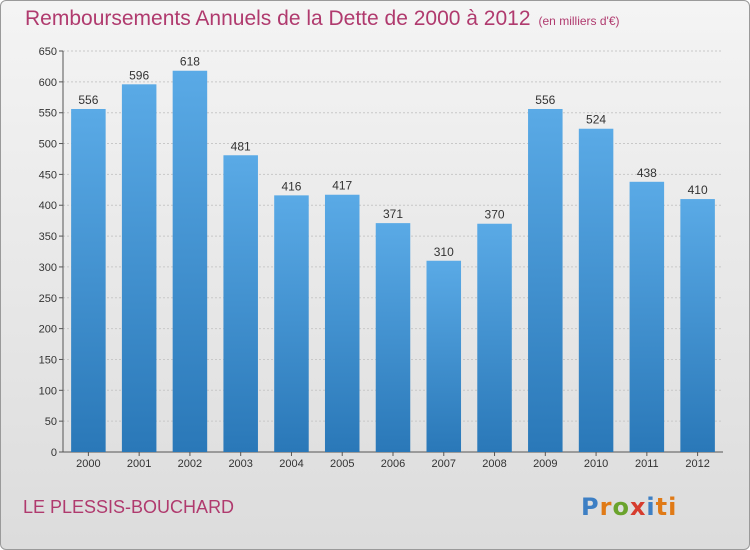 This screenshot has width=750, height=550. I want to click on proxiti-logo: Proxiti, so click(629, 507).